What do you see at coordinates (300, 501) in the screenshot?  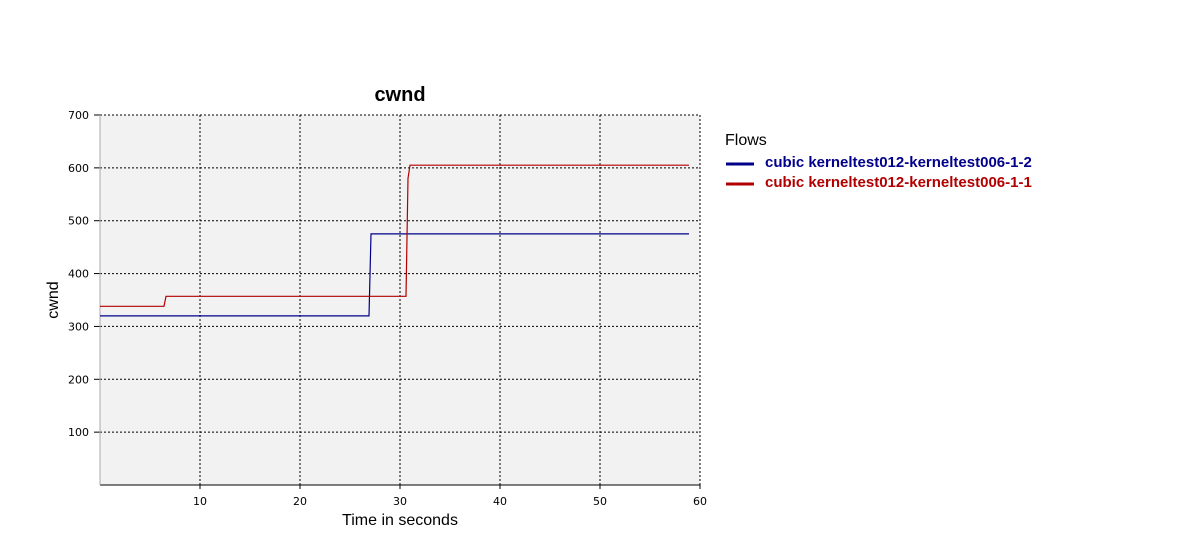 I see `x-tick-label: 20` at bounding box center [300, 501].